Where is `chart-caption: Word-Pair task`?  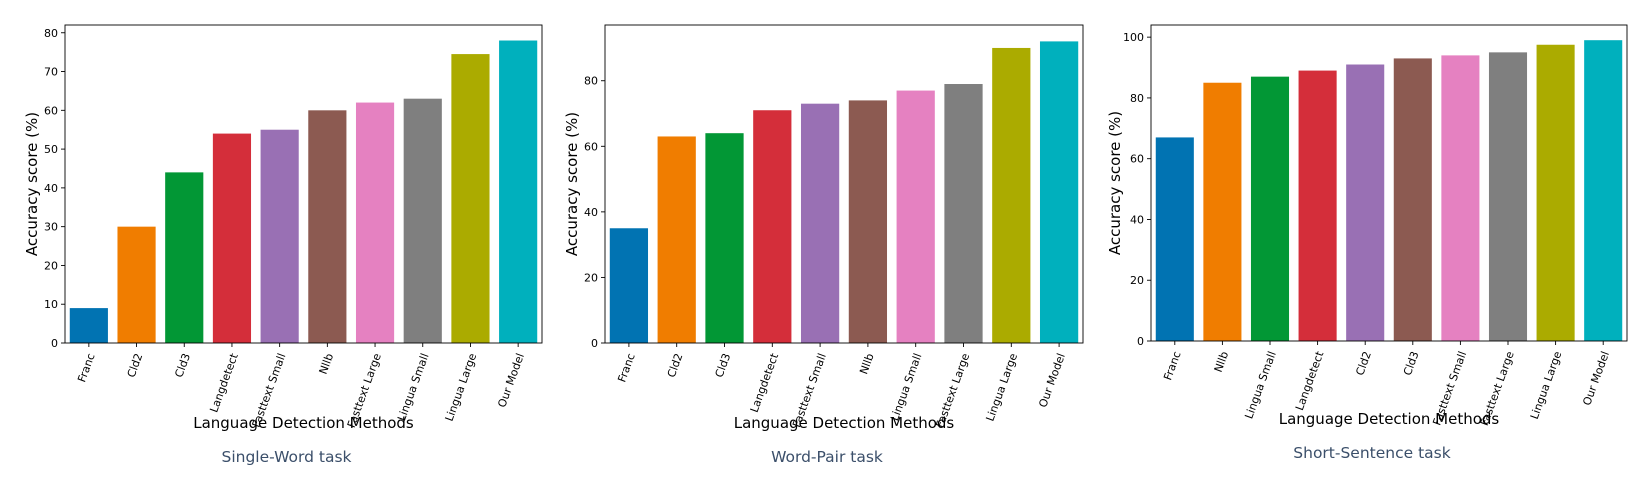 chart-caption: Word-Pair task is located at coordinates (827, 457).